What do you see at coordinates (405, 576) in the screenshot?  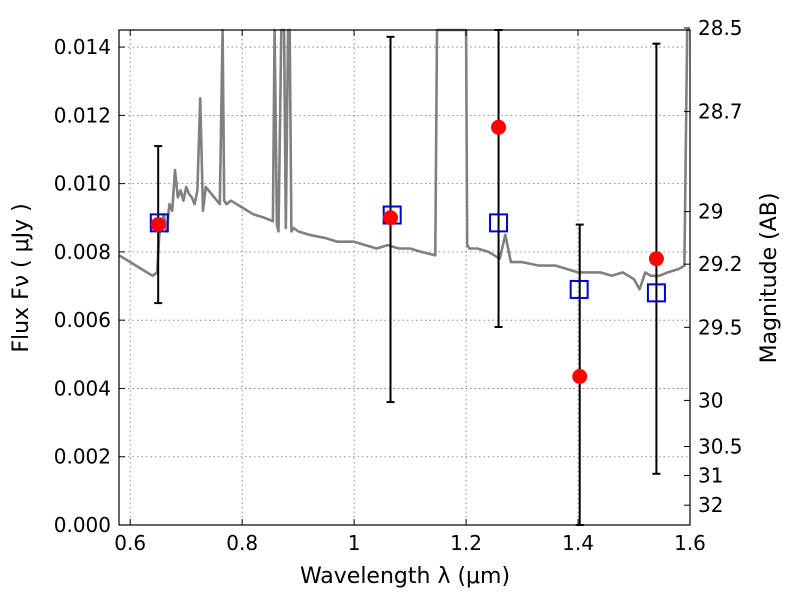 I see `x-axis-label: Wavelength λ (μm)` at bounding box center [405, 576].